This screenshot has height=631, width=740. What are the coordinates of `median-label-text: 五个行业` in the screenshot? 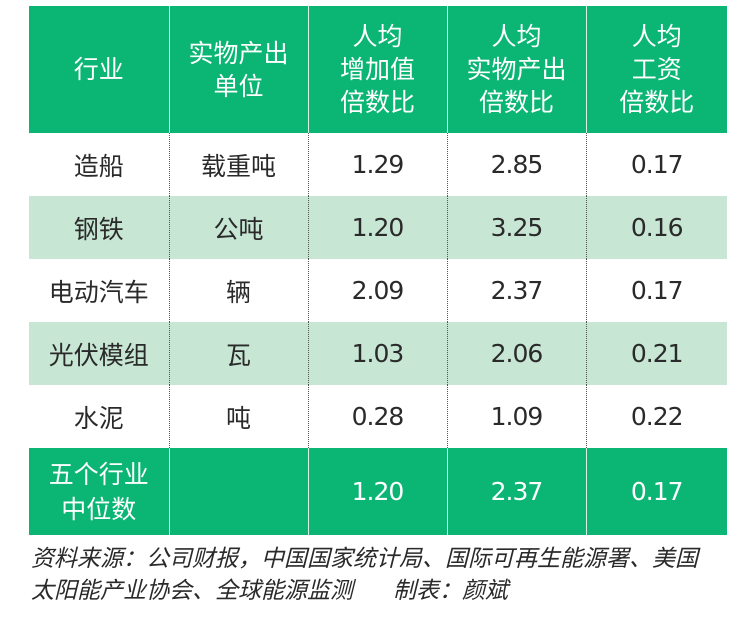 It's located at (98, 474).